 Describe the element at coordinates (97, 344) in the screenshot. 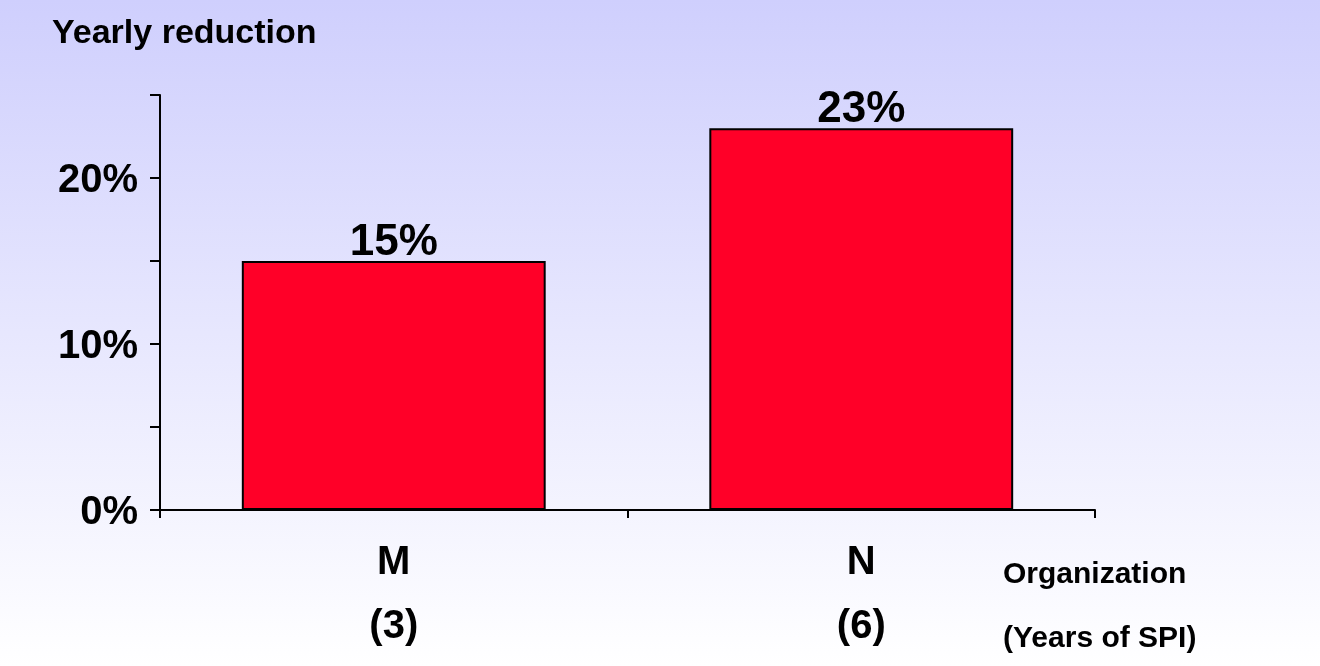

I see `y-tick-label: 10%` at that location.